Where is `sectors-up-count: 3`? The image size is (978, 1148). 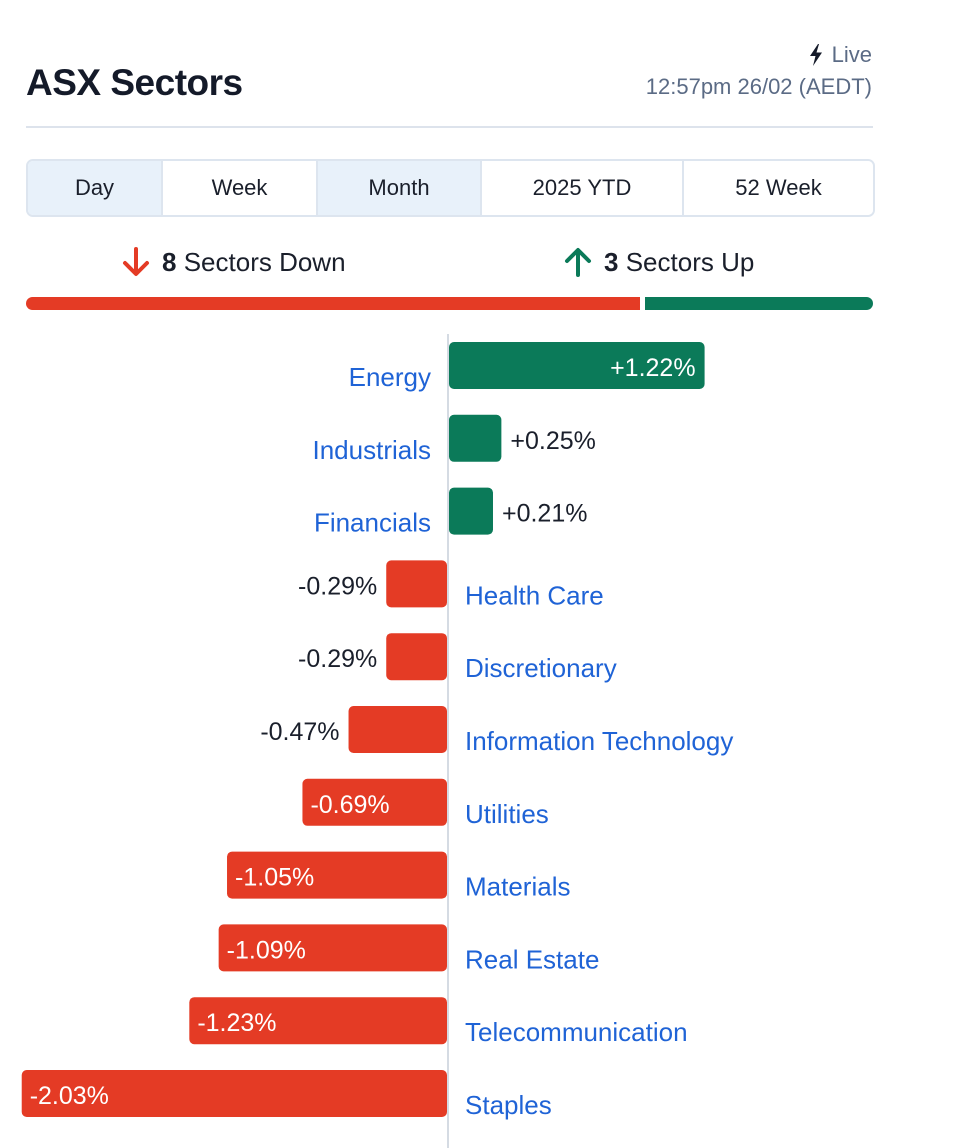
sectors-up-count: 3 is located at coordinates (611, 261).